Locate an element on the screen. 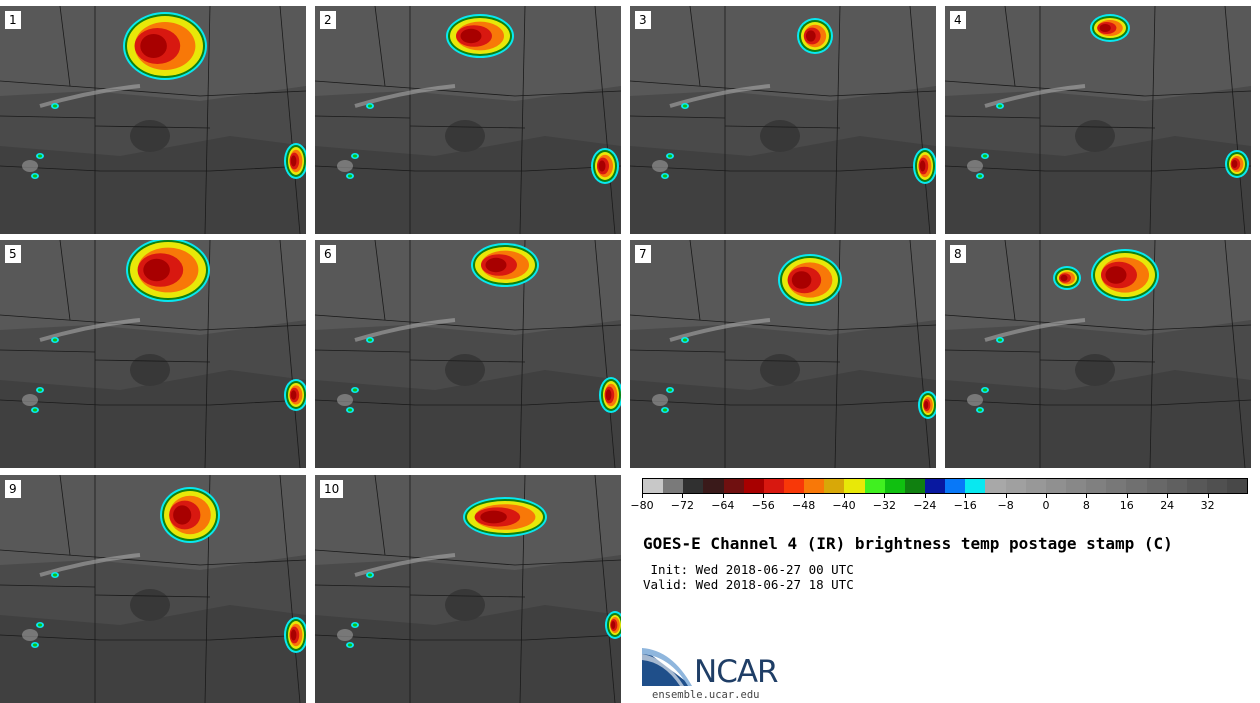 The height and width of the screenshot is (703, 1260). logo-wordmark: NCAR is located at coordinates (736, 672).